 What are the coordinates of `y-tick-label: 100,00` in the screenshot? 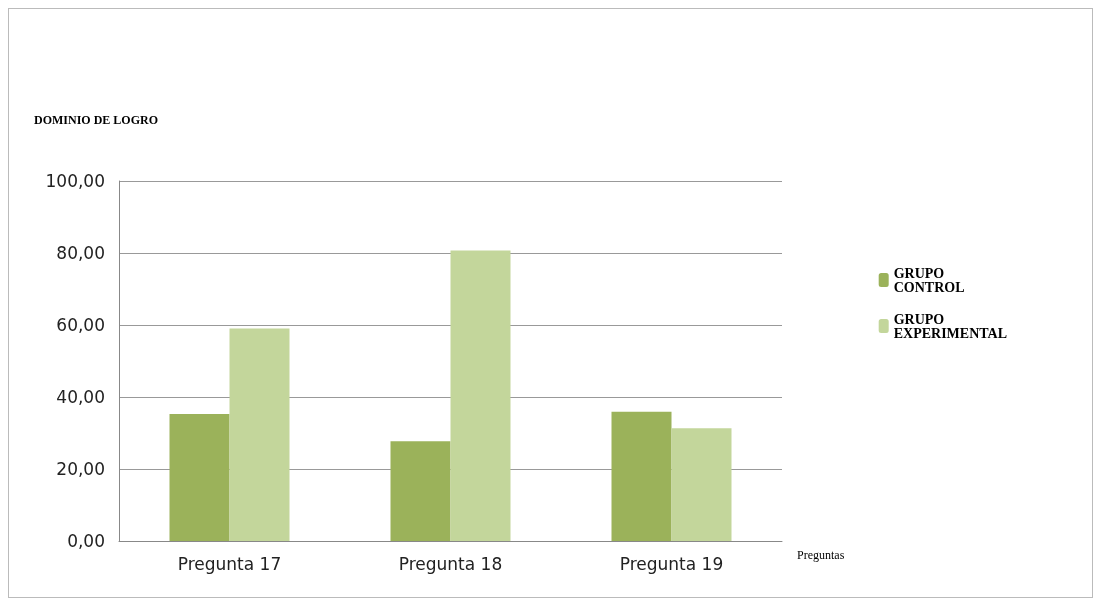 It's located at (75, 181).